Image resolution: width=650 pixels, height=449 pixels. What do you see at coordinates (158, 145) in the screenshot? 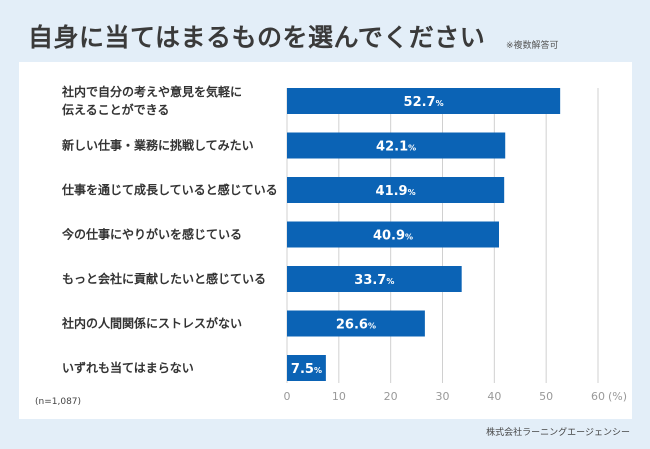
I see `category-label: 新しい仕事・業務に挑戦してみたい` at bounding box center [158, 145].